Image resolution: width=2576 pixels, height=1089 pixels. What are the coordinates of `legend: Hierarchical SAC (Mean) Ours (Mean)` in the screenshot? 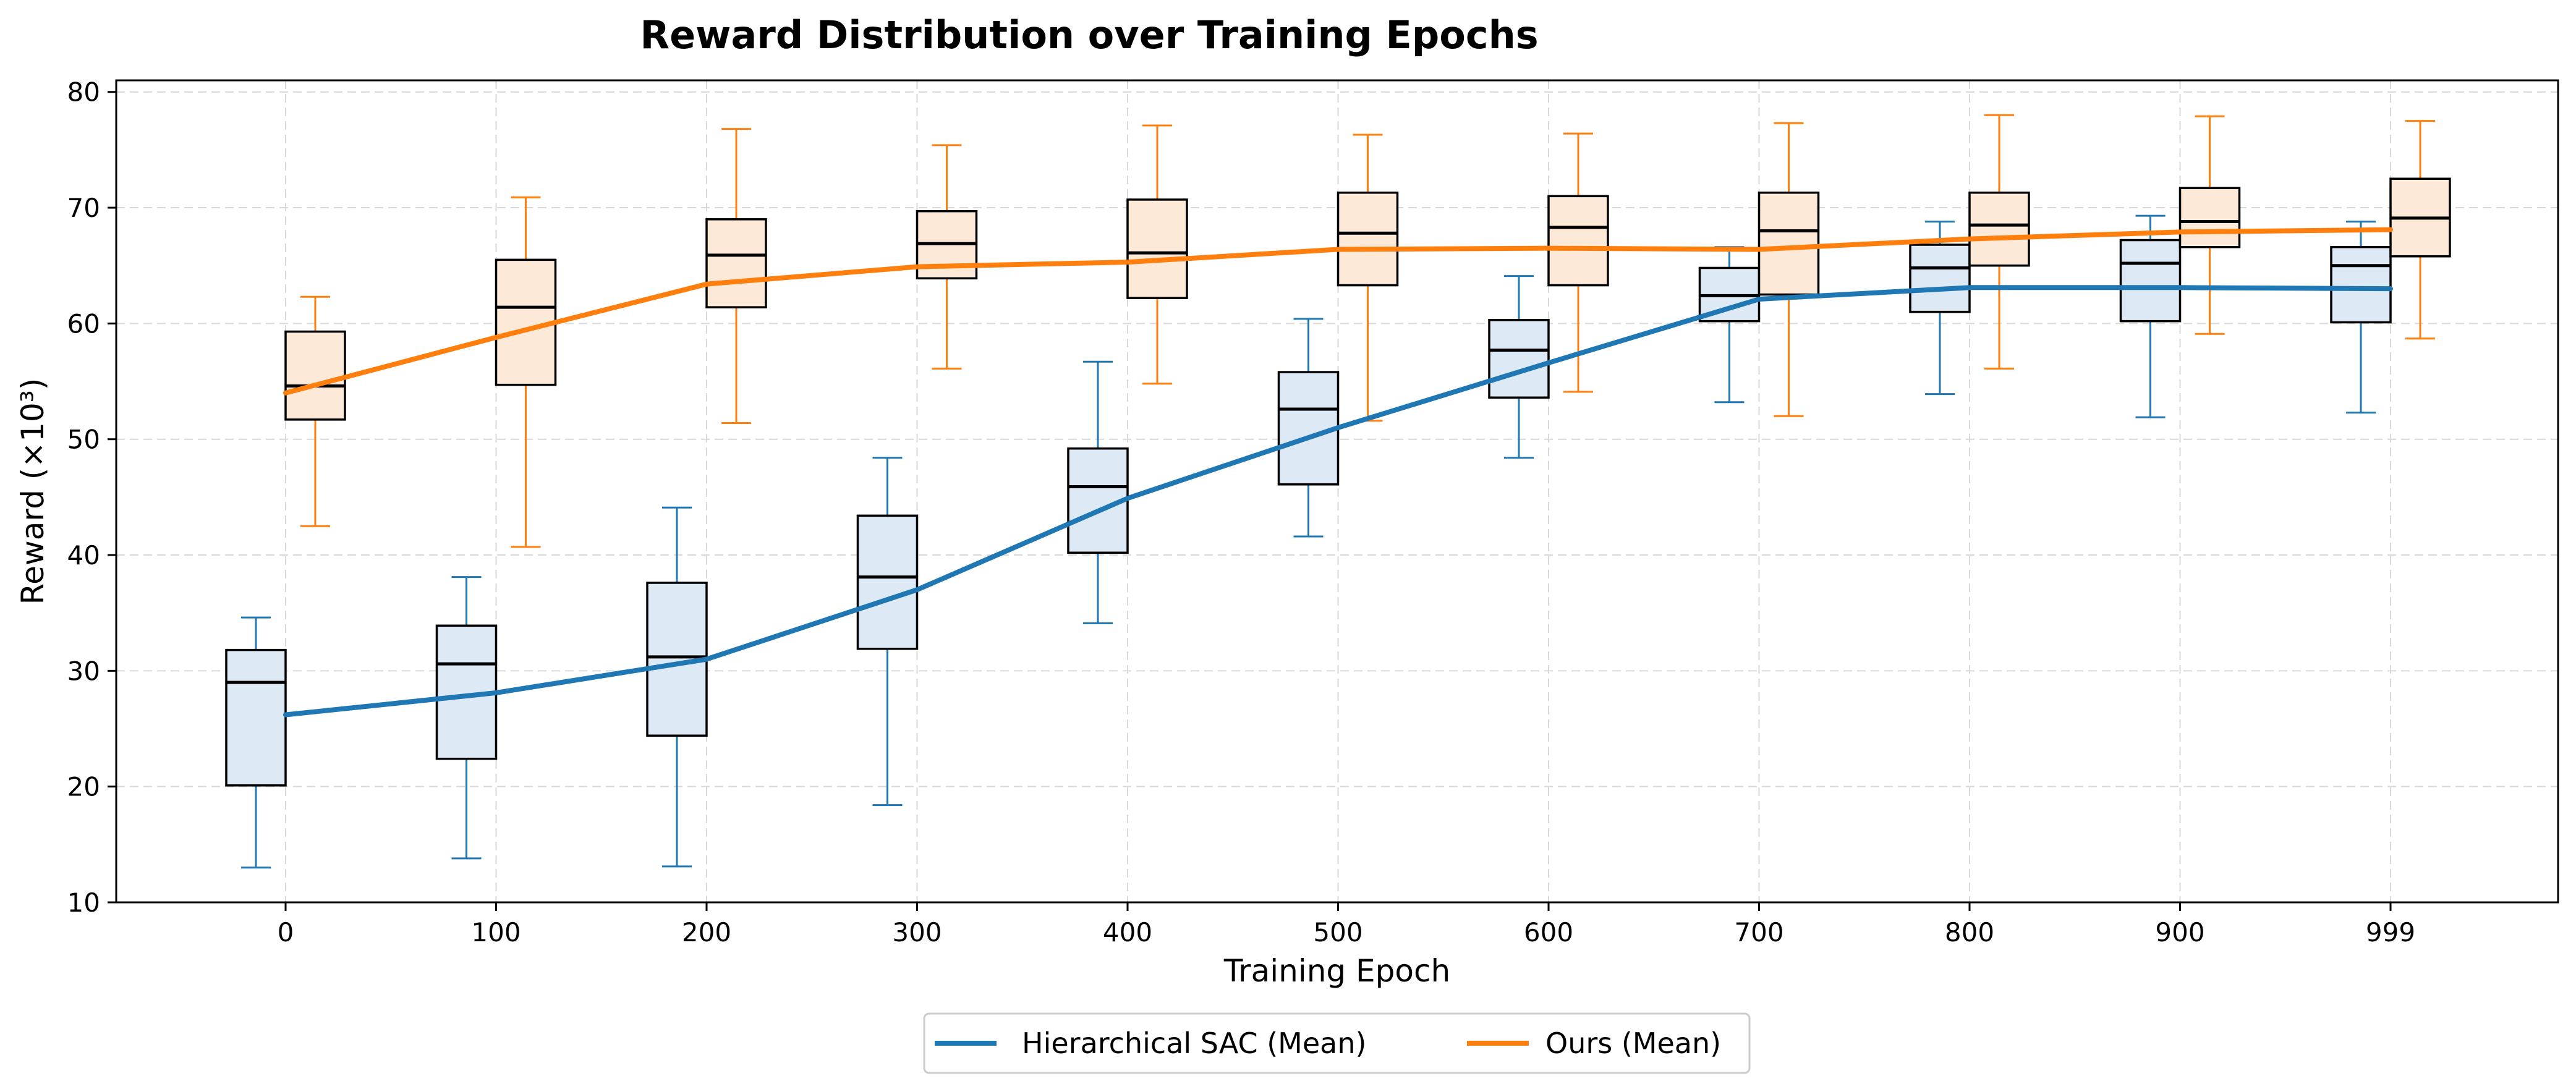 It's located at (1337, 1043).